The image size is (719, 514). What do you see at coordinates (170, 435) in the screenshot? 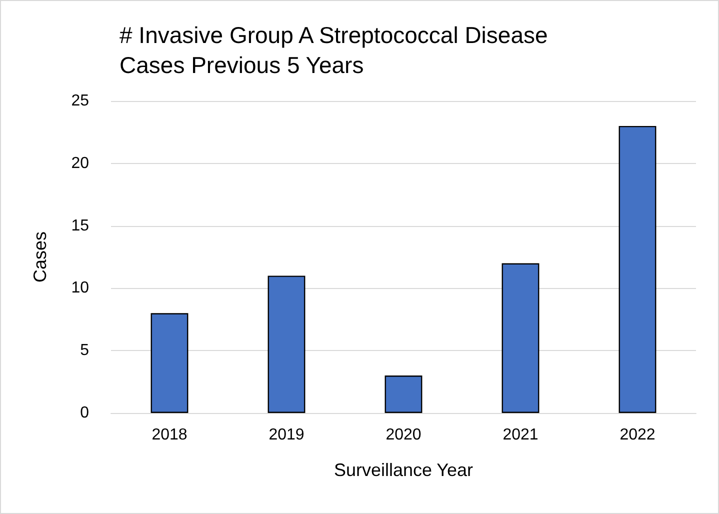
I see `x-tick-label: 2018` at bounding box center [170, 435].